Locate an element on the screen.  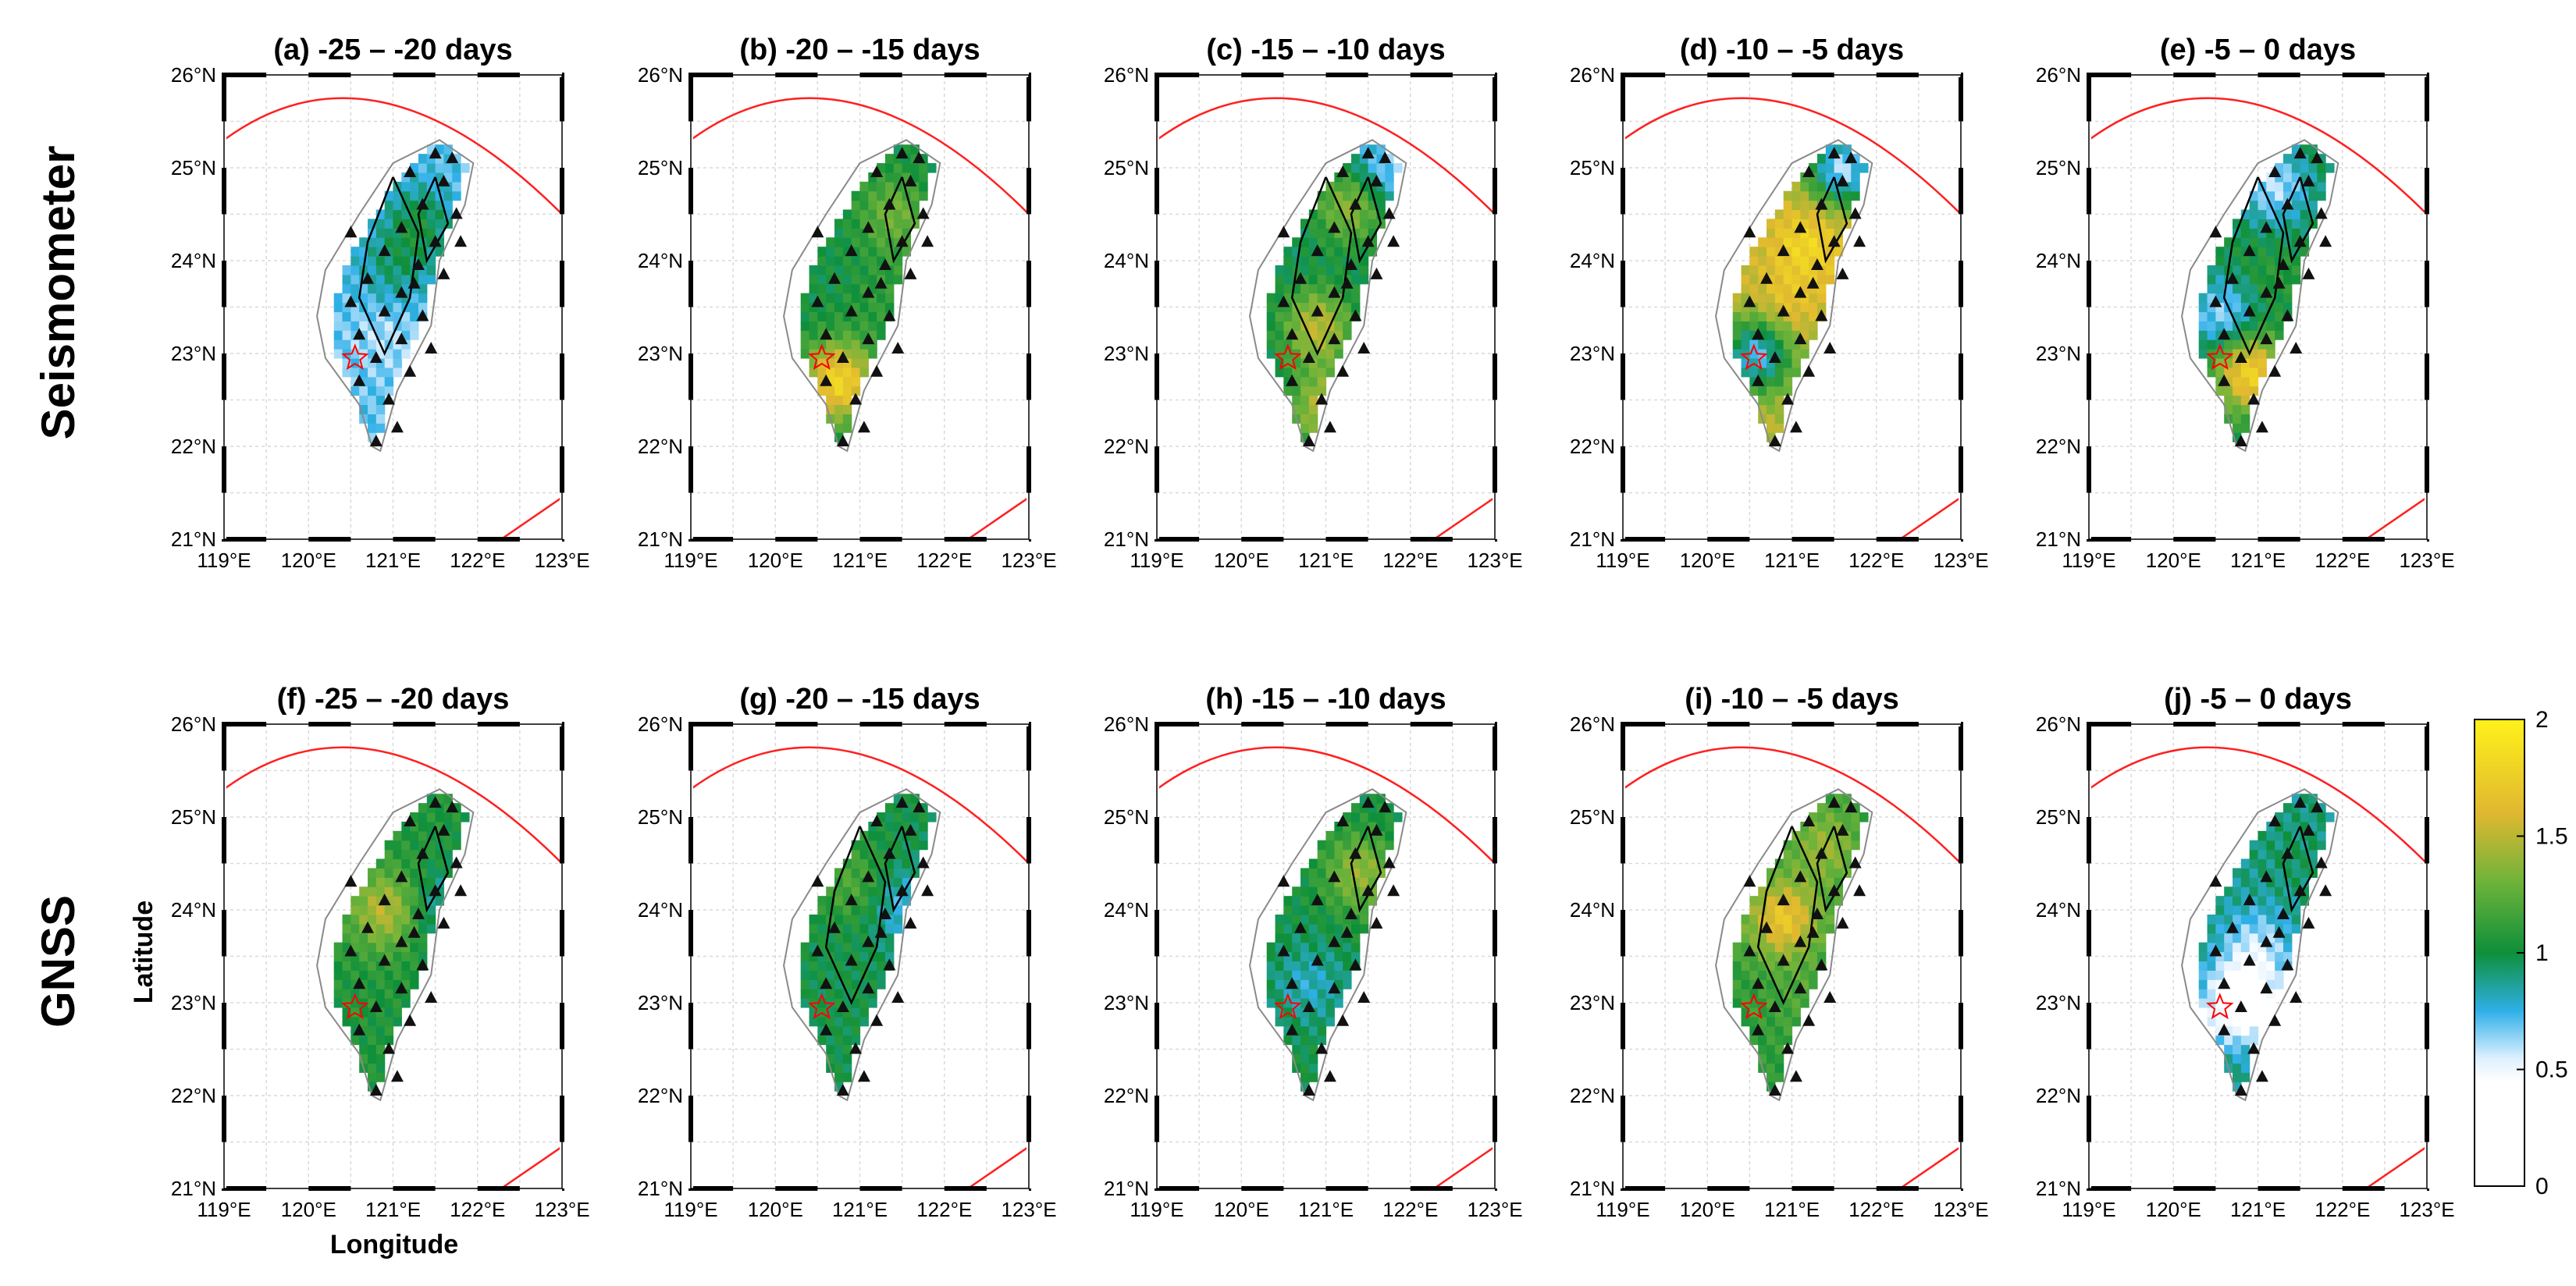
panel-title: (e) -5 – 0 days is located at coordinates (2258, 50).